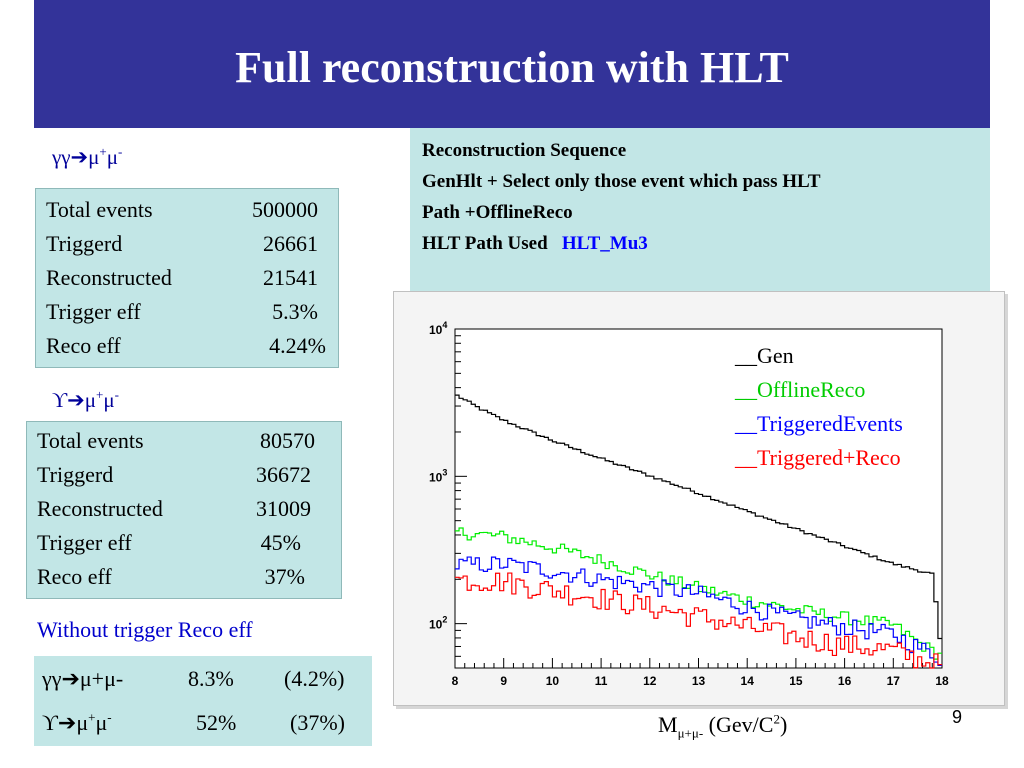 This screenshot has height=768, width=1024. Describe the element at coordinates (116, 394) in the screenshot. I see `process2-label-sup2: -` at that location.